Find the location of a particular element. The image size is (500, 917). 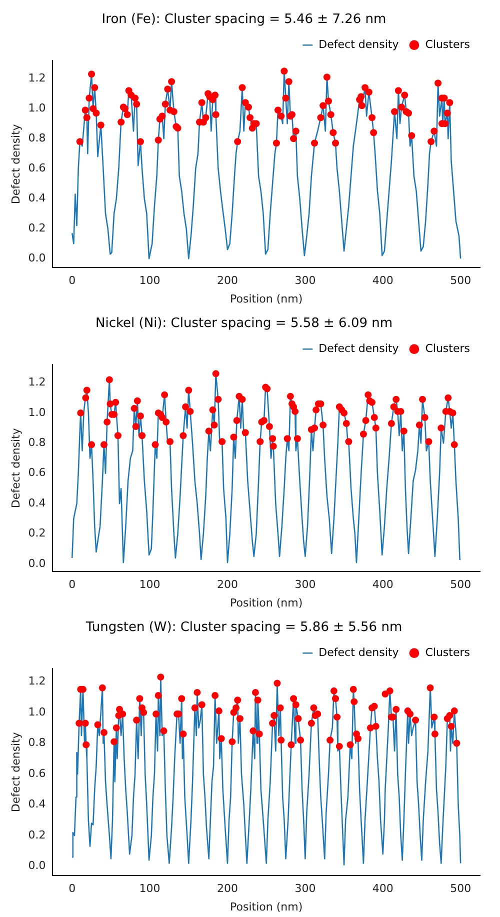

chart-title: Nickel (Ni): Cluster spacing = 5.58 ± 6.09 nm is located at coordinates (244, 324).